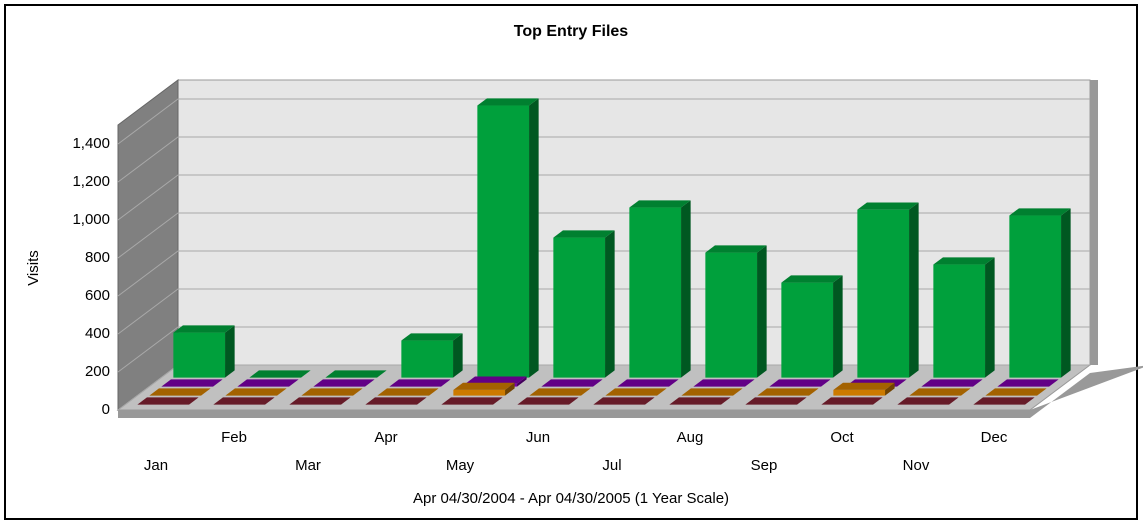  Describe the element at coordinates (842, 437) in the screenshot. I see `x-tick-label: Oct` at that location.